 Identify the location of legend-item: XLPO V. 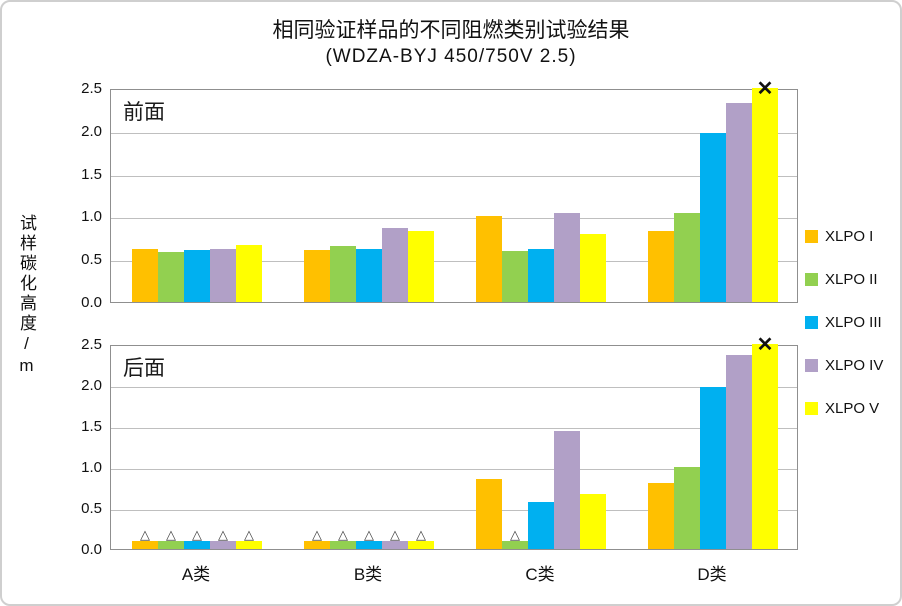
(844, 408).